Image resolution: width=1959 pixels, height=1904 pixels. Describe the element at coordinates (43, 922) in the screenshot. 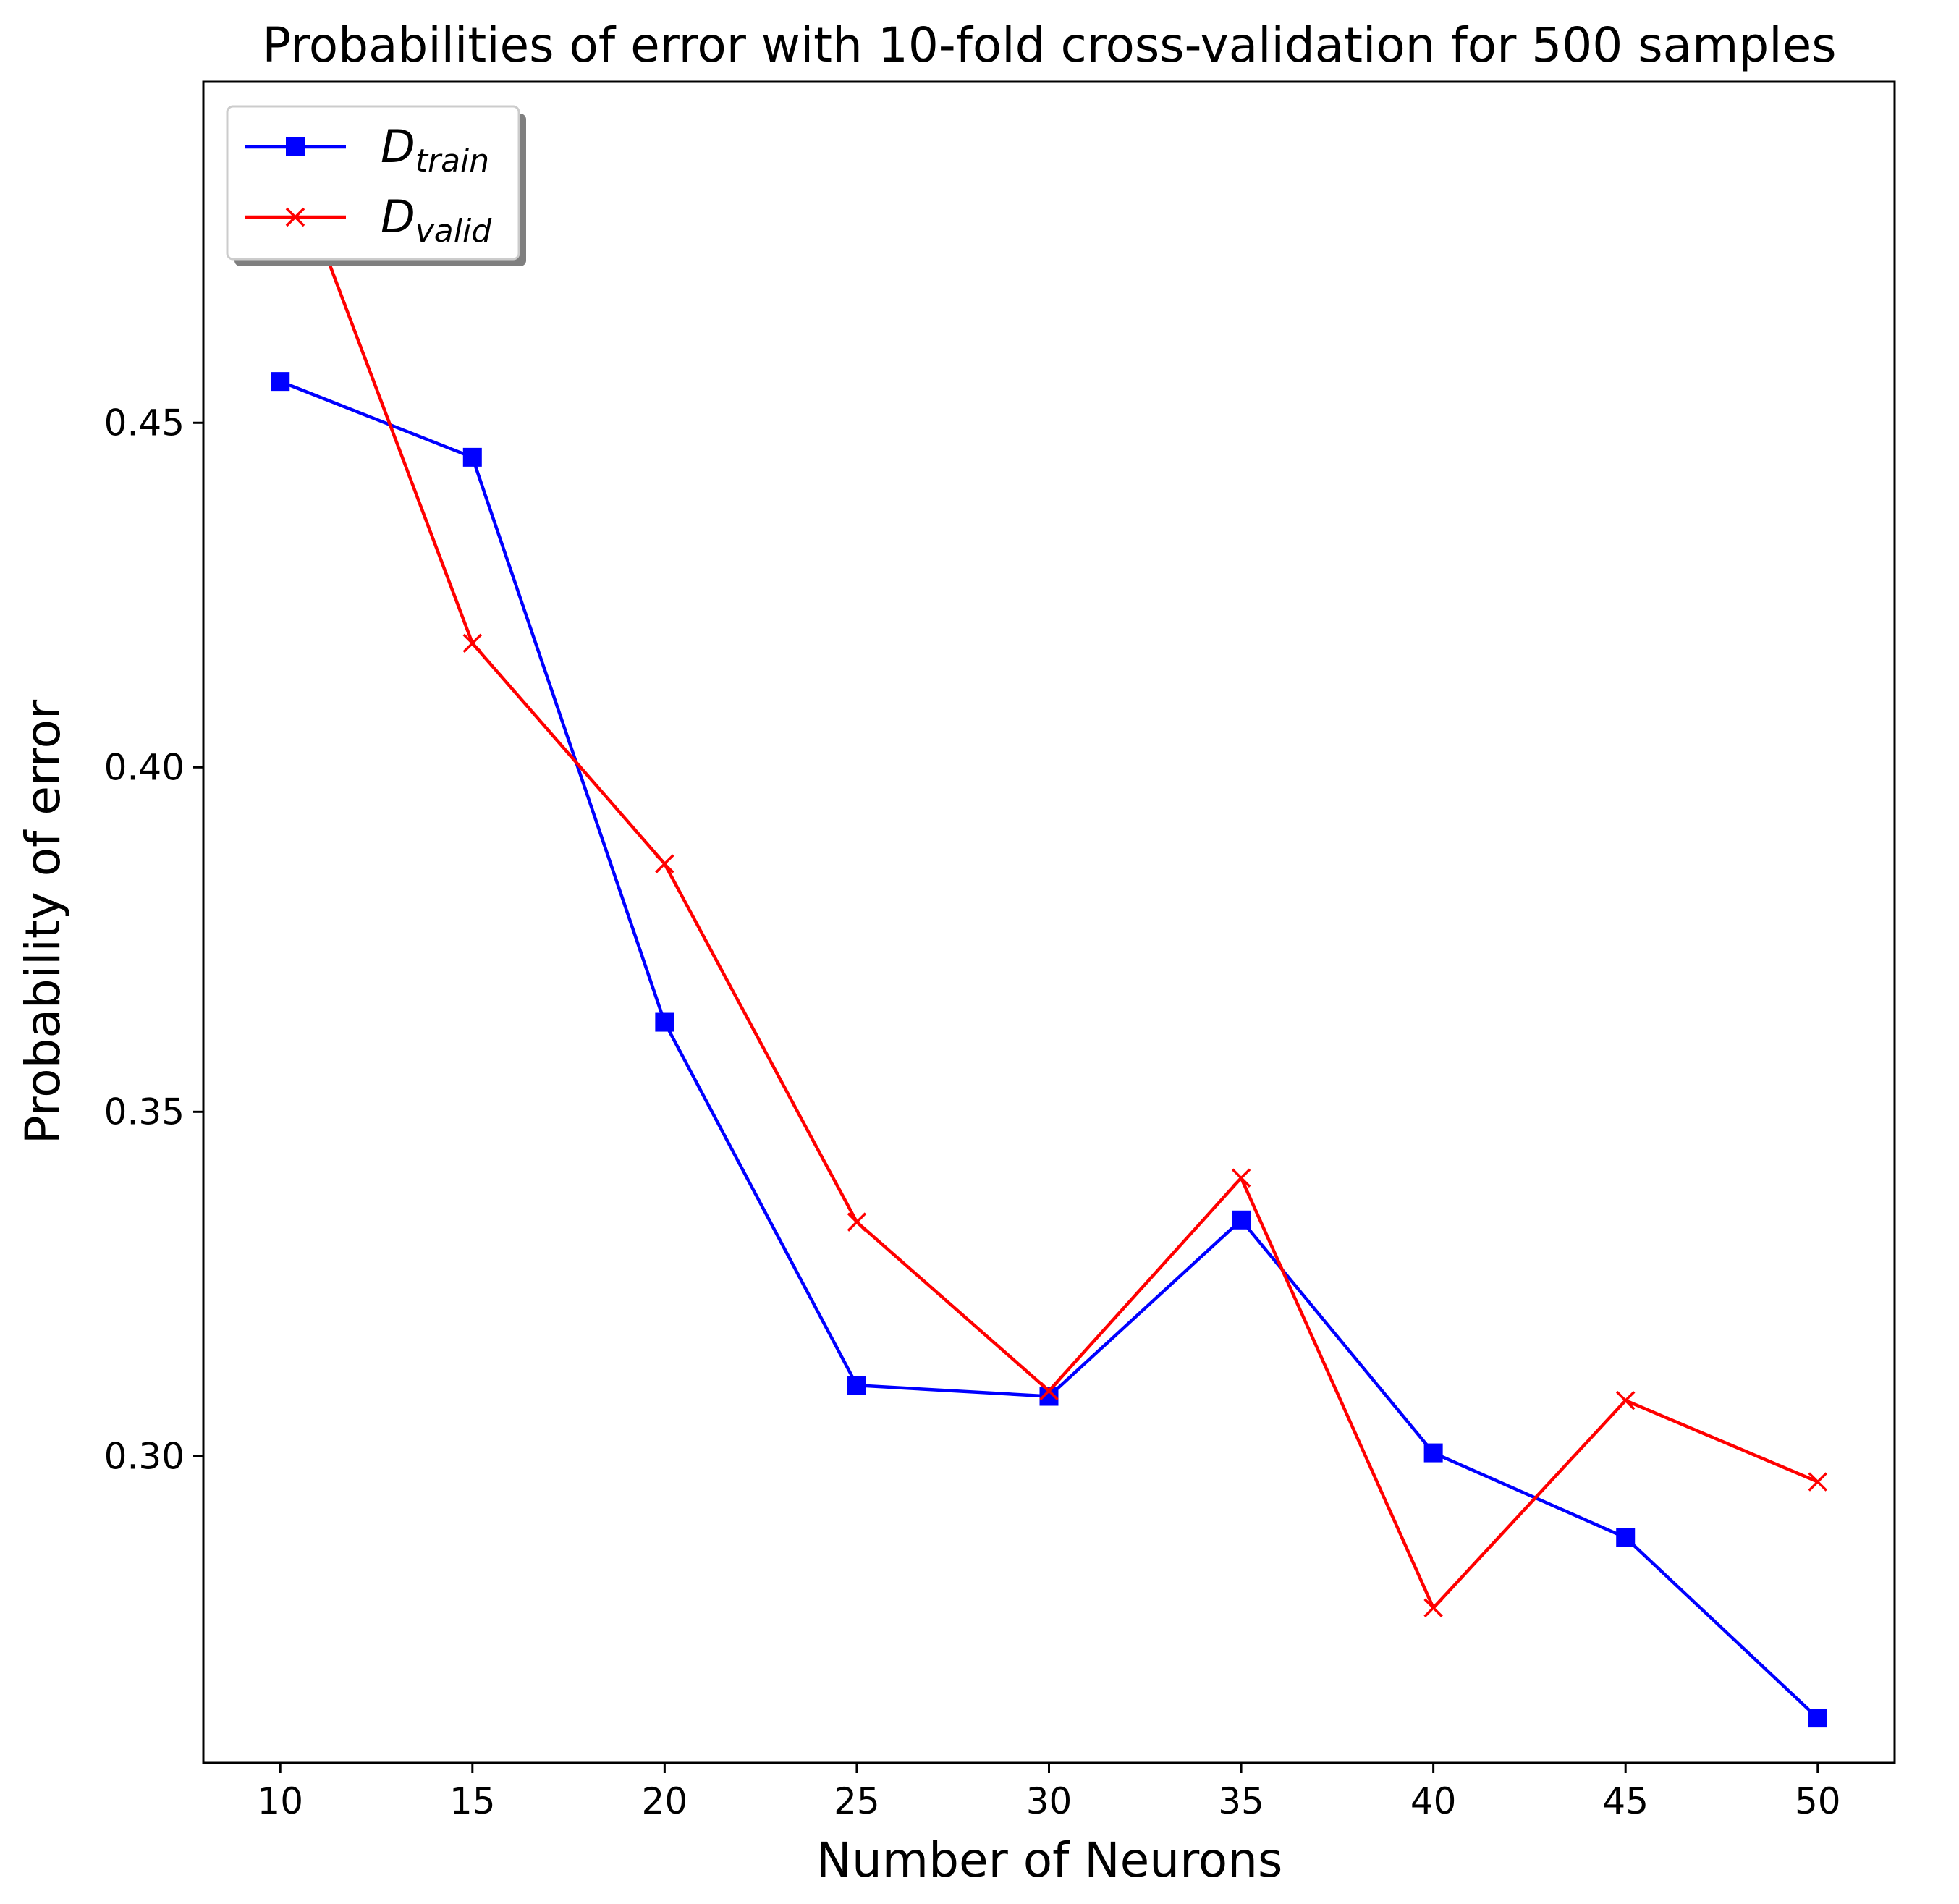

I see `y-axis-label: Probability of error` at that location.